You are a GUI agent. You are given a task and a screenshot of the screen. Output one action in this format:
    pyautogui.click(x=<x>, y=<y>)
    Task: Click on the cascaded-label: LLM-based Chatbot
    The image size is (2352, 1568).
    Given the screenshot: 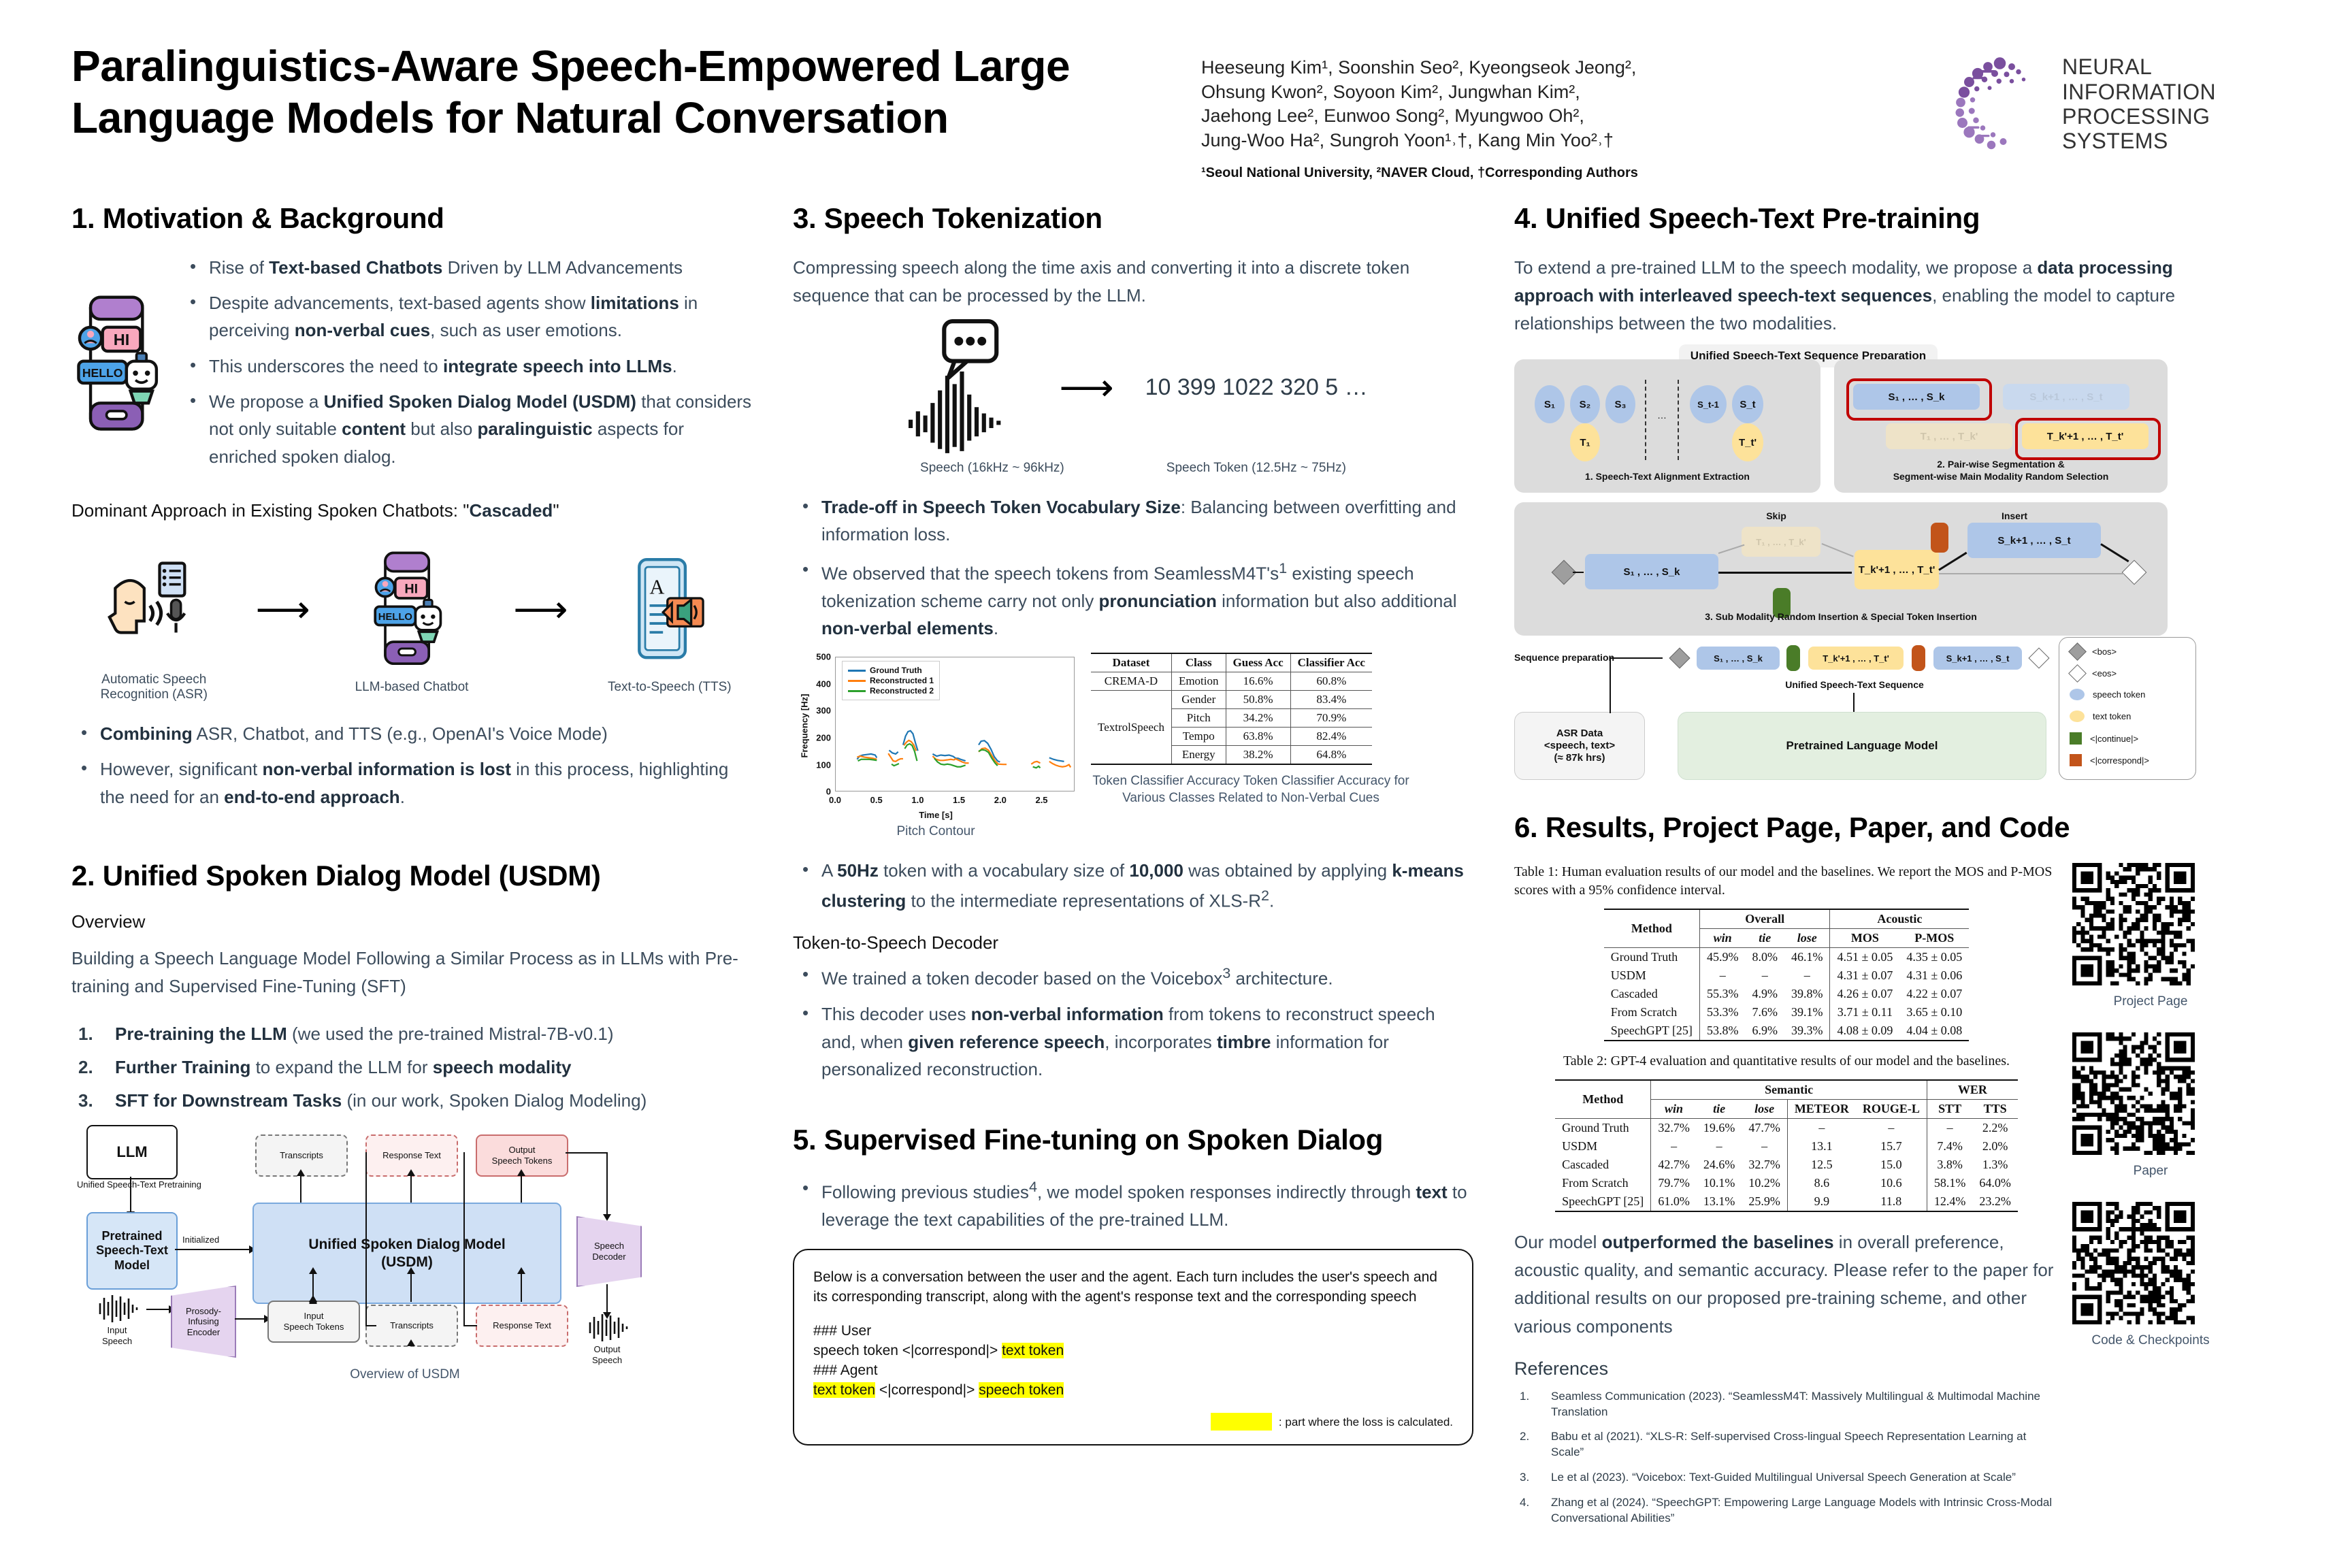 What is the action you would take?
    pyautogui.click(x=412, y=687)
    